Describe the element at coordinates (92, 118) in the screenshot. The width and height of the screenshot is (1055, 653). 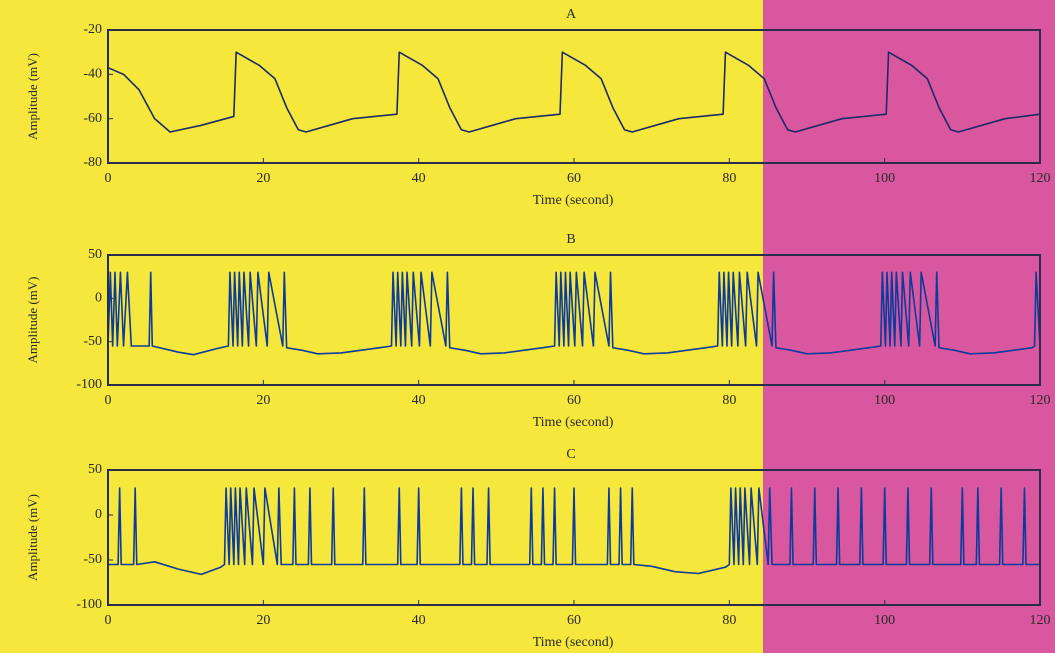
I see `y-tick-label: -60` at that location.